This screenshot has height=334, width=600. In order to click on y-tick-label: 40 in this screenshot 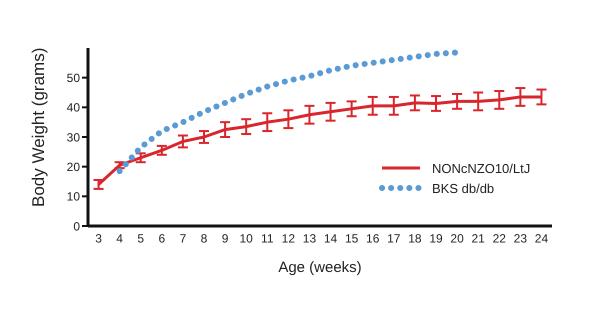, I will do `click(73, 107)`.